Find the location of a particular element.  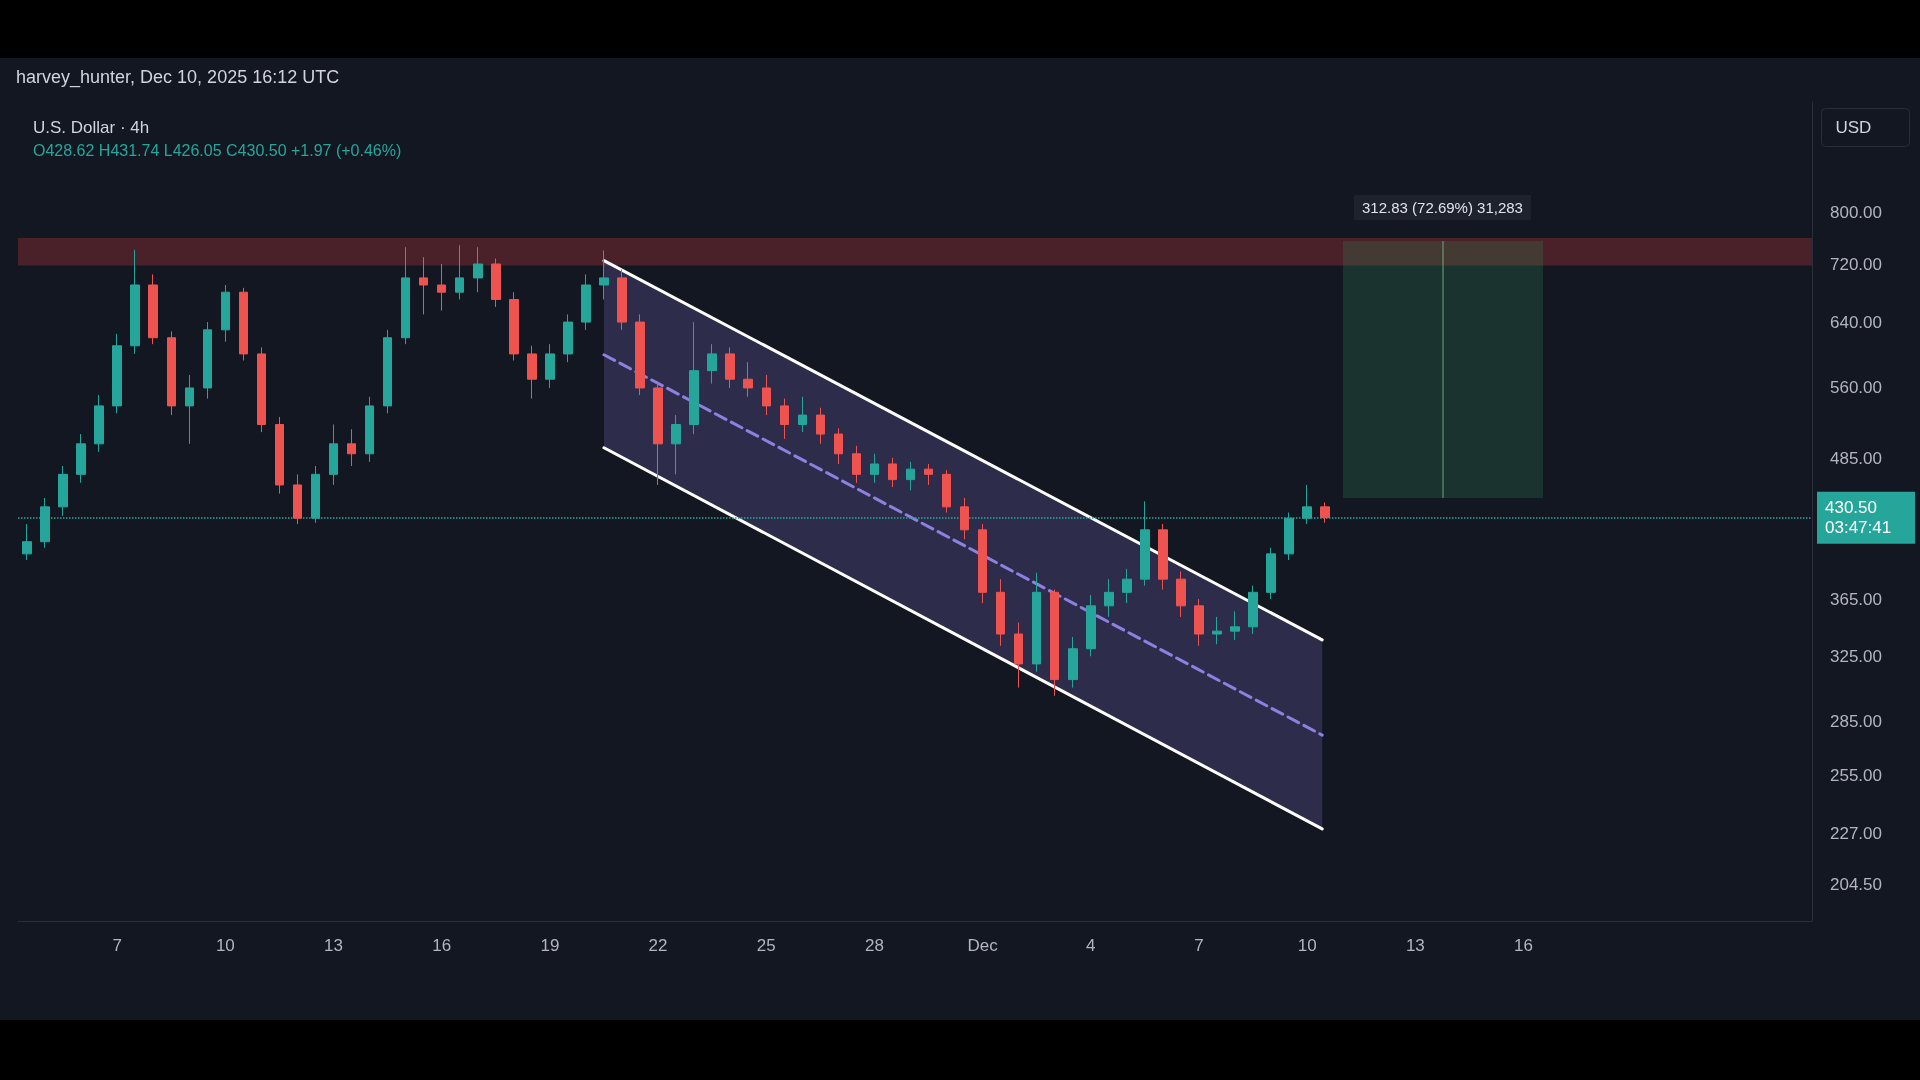

y-tick-label: 365.00 is located at coordinates (1856, 599).